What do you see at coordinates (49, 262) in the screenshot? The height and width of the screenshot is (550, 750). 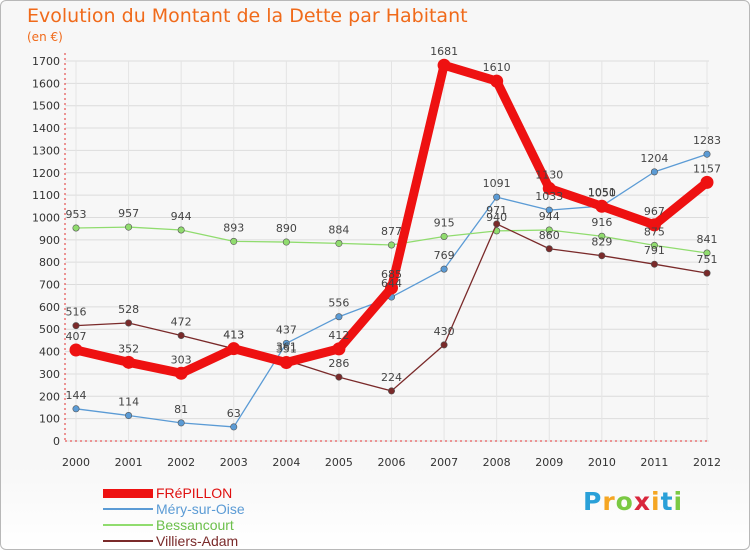 I see `y-tick-label: 800` at bounding box center [49, 262].